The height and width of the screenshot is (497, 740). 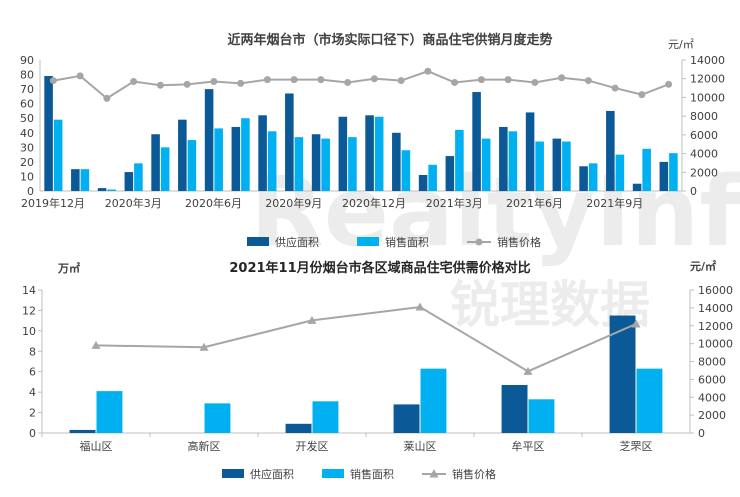 I want to click on y2-tick-label: 10000, so click(x=715, y=344).